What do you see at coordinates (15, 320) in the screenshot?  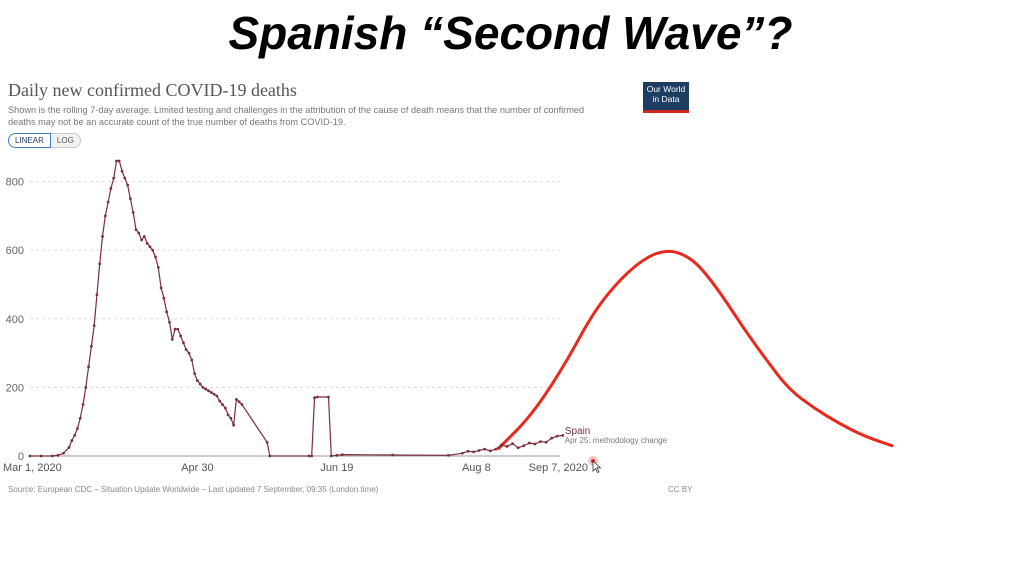 I see `y-axis-labels: 0 200 400 600 800` at bounding box center [15, 320].